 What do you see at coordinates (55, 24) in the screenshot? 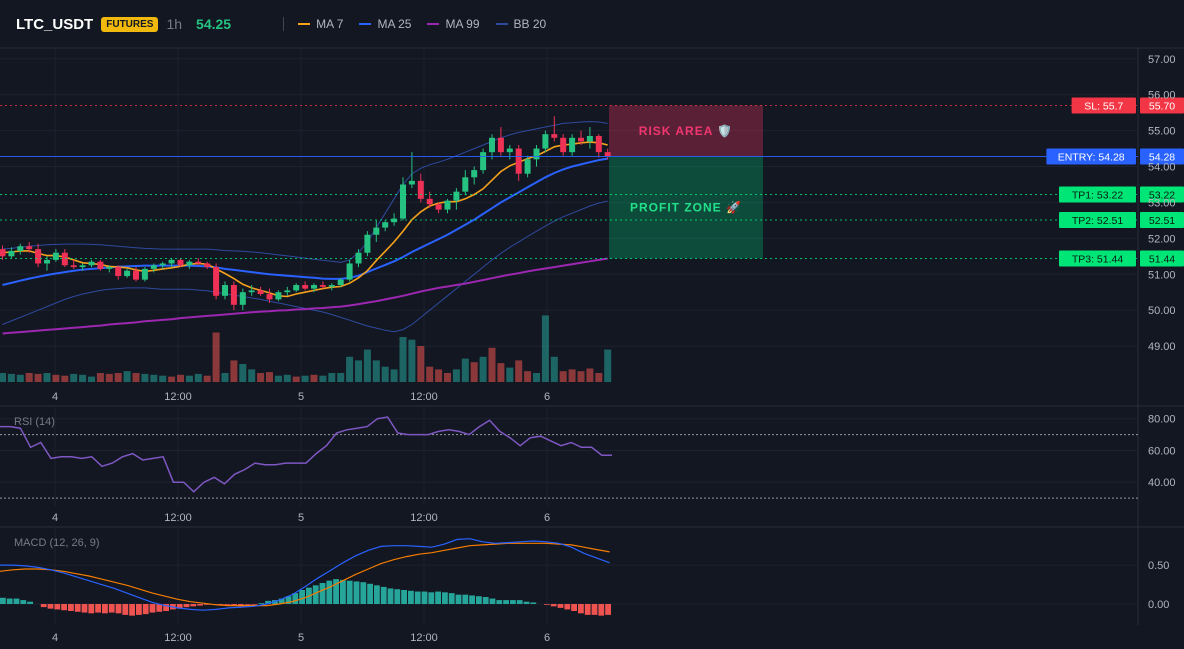
I see `symbol-name: LTC_USDT` at bounding box center [55, 24].